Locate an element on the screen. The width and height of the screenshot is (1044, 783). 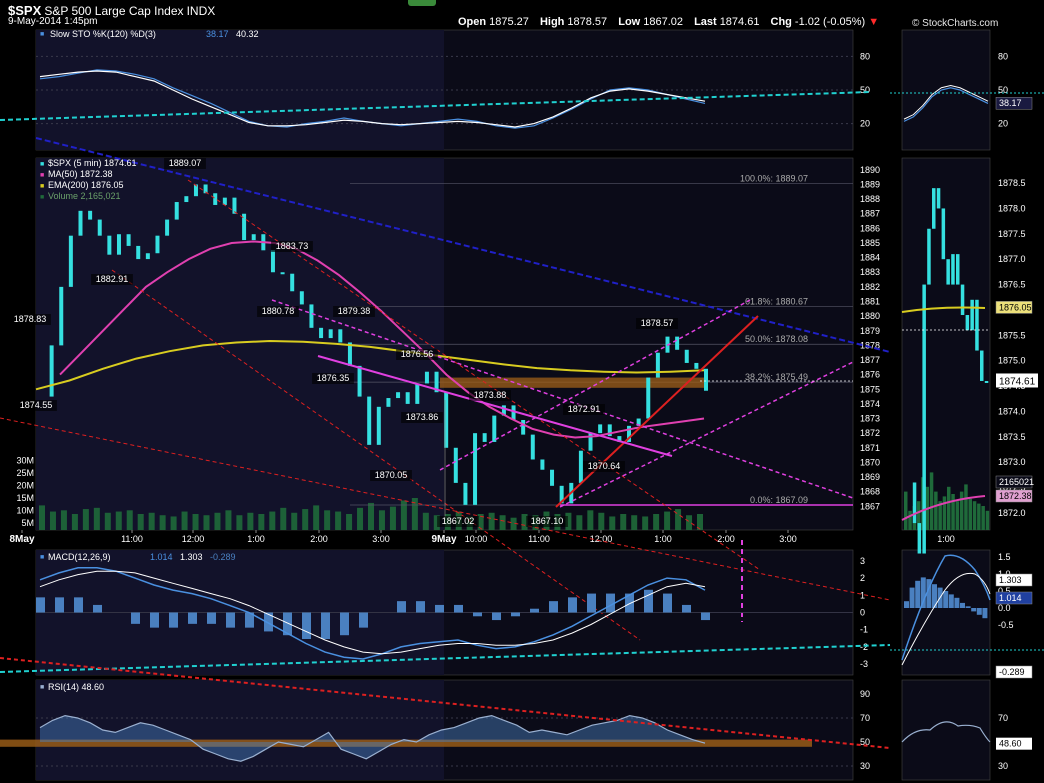
mini-price-tick-label: 1876.5 is located at coordinates (1012, 285).